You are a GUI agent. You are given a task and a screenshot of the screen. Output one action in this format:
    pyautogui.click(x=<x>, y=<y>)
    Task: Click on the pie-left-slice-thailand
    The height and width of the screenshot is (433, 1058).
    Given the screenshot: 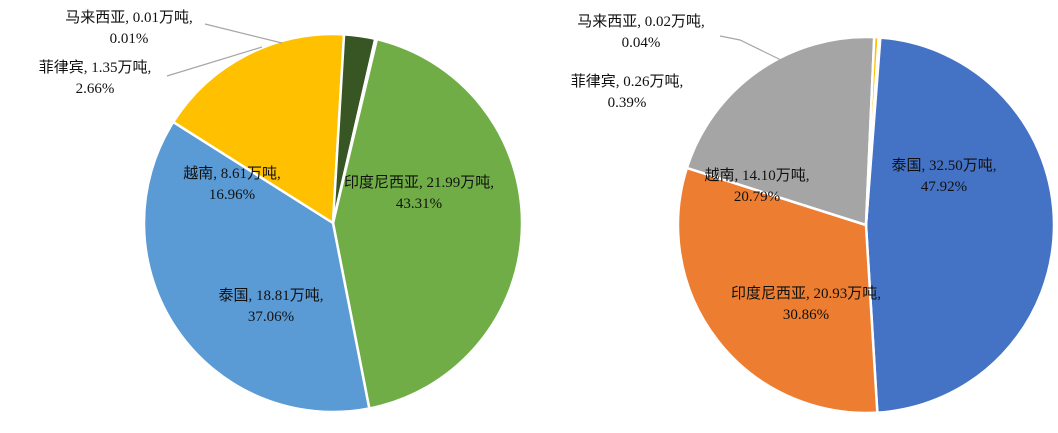 What is the action you would take?
    pyautogui.click(x=256, y=267)
    